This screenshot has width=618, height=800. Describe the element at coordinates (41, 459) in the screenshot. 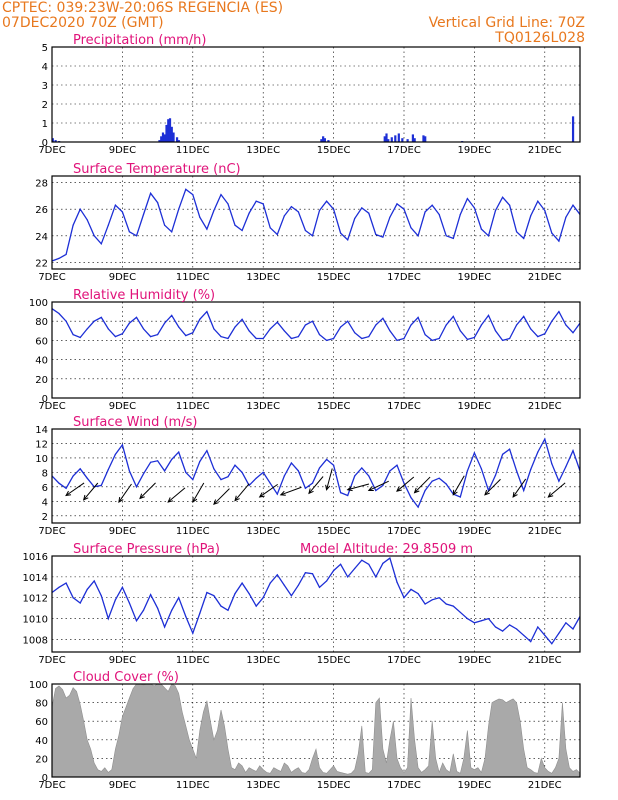

I see `y-tick-label: 10` at that location.